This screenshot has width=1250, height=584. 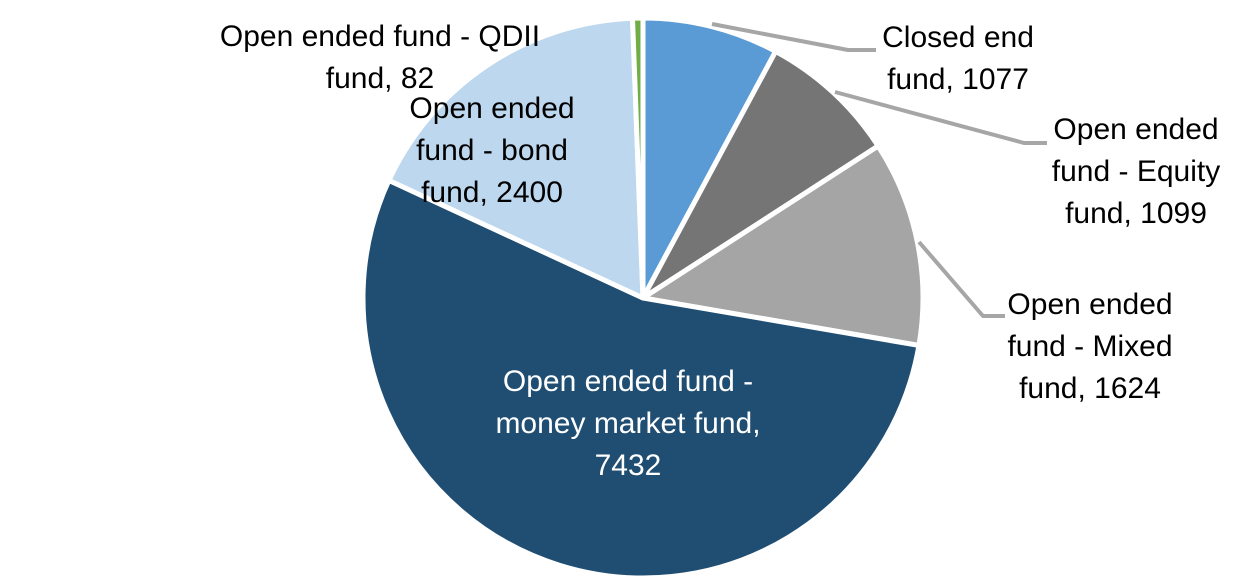 I want to click on data-label-line: Open ended fund - QDII, so click(x=380, y=36).